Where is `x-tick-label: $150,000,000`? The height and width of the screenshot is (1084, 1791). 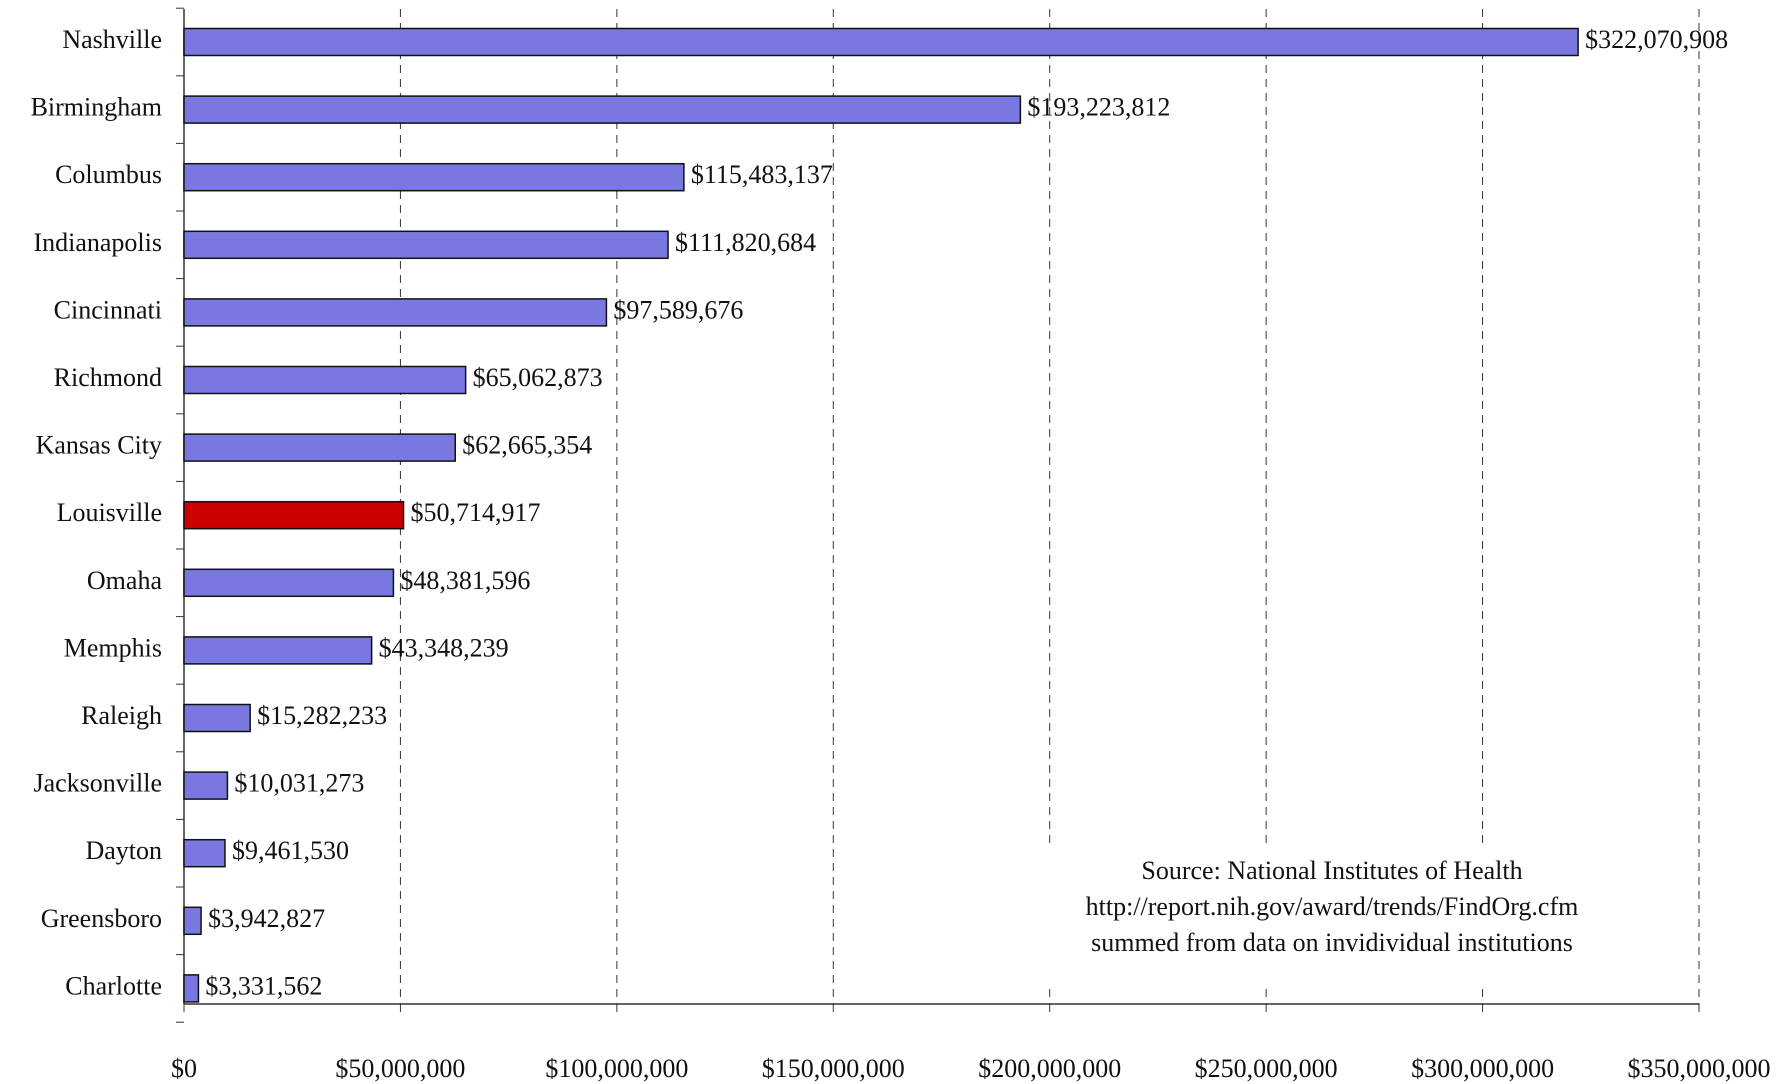
x-tick-label: $150,000,000 is located at coordinates (833, 1068).